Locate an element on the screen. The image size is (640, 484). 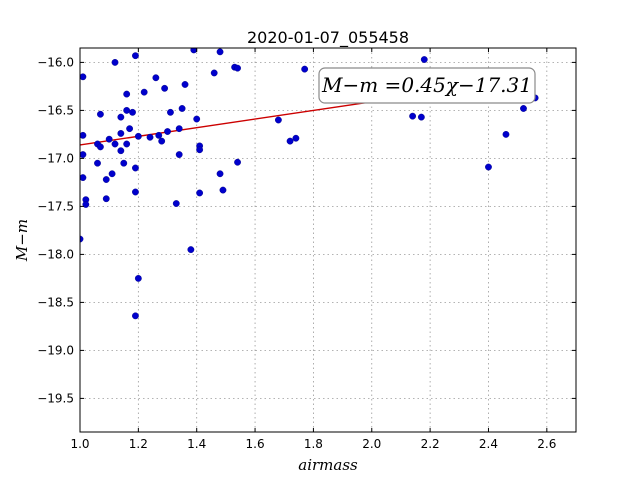
x-tick-label: 2.4 is located at coordinates (488, 444).